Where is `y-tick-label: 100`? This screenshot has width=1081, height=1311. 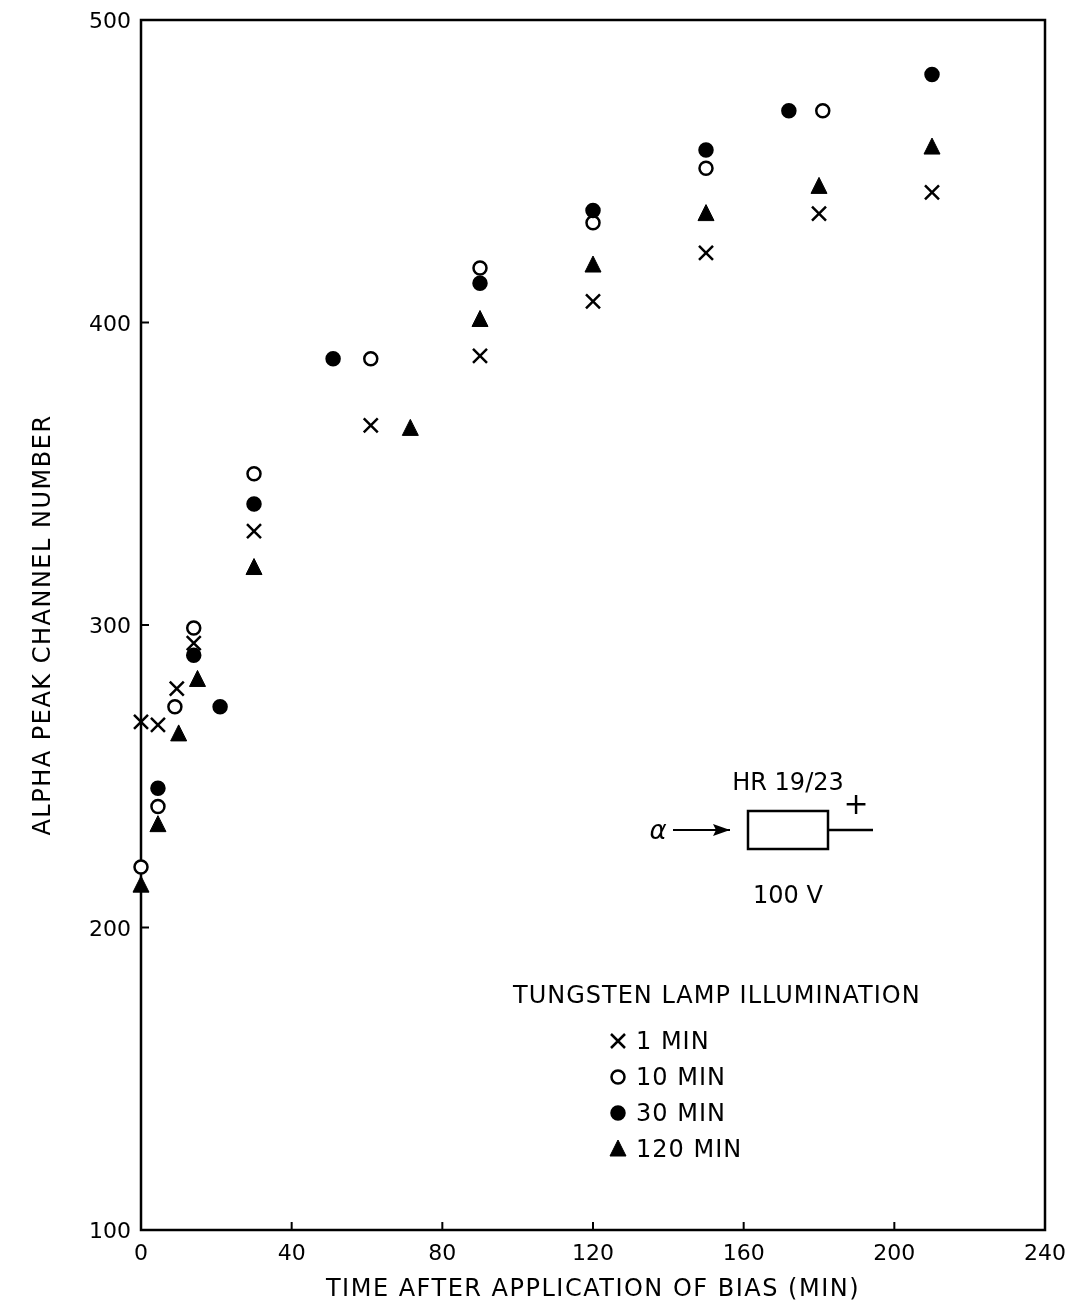
y-tick-label: 100 is located at coordinates (110, 1230).